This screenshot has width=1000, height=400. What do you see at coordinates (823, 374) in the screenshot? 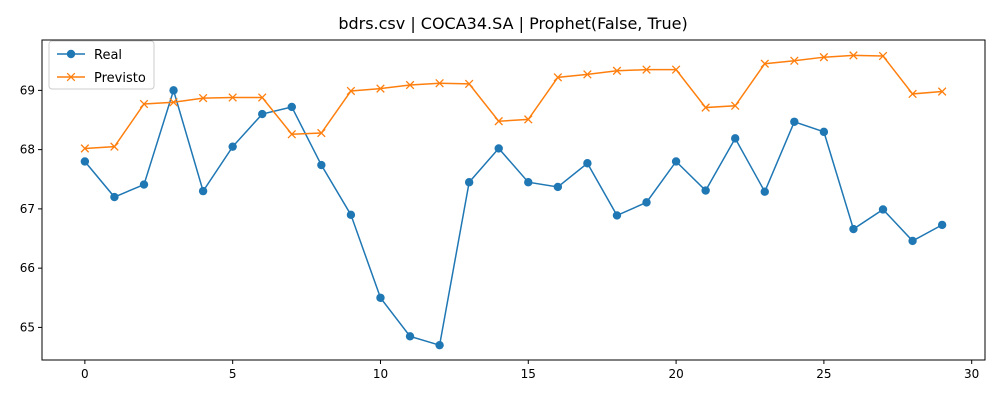
I see `x-tick-label: 25` at bounding box center [823, 374].